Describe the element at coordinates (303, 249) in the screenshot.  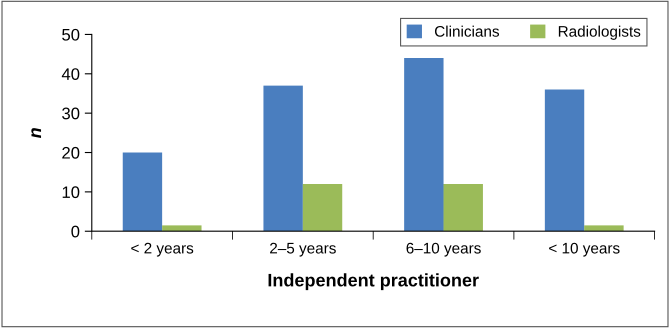
I see `x-tick-label: 2–5 years` at that location.